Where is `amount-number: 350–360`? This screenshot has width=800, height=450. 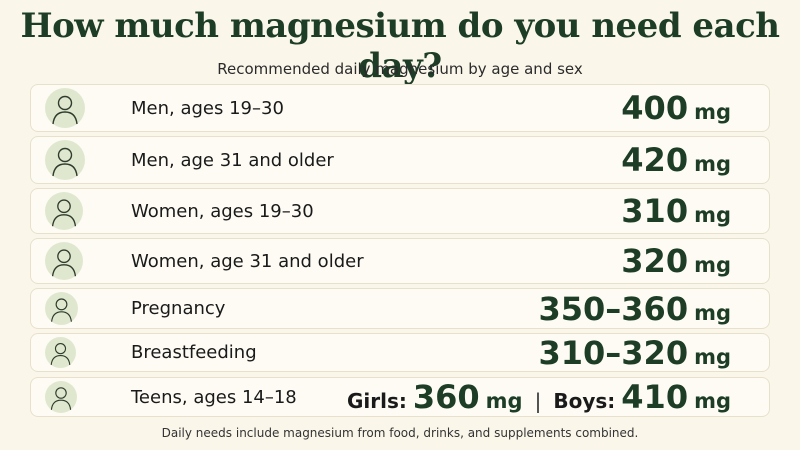 amount-number: 350–360 is located at coordinates (613, 308).